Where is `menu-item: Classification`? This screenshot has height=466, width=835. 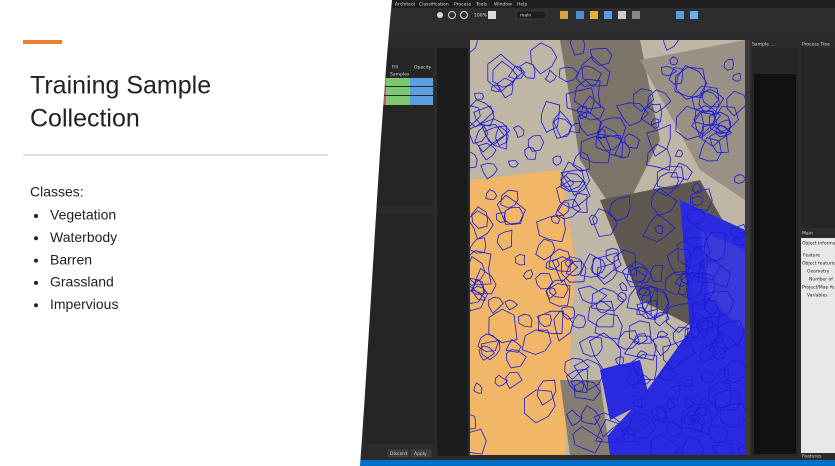
menu-item: Classification is located at coordinates (434, 5).